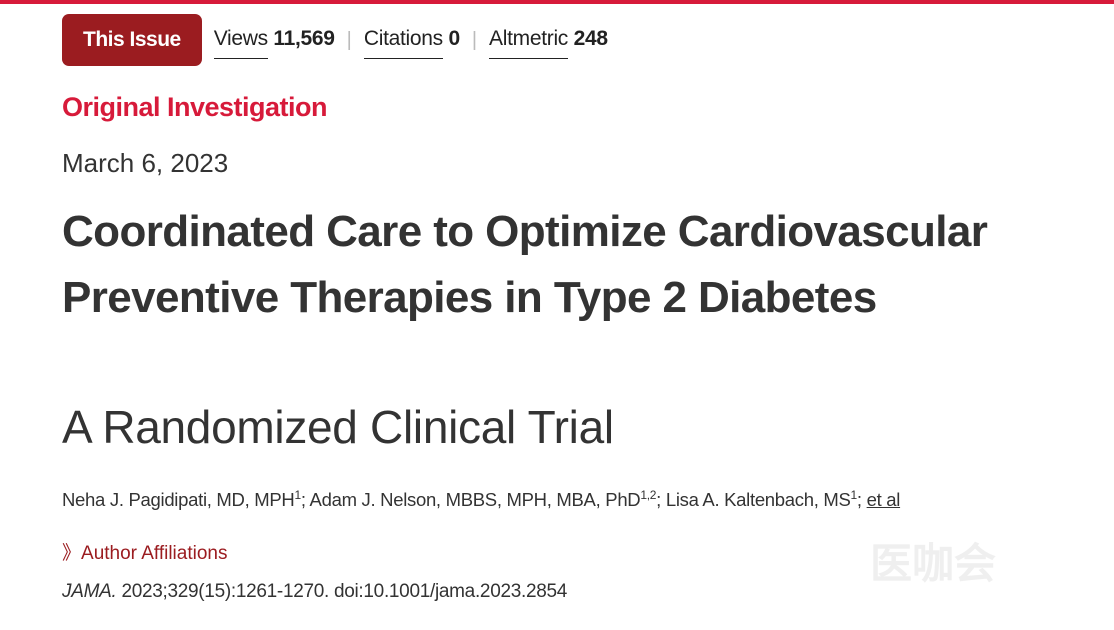 This screenshot has height=630, width=1114. What do you see at coordinates (475, 500) in the screenshot?
I see `author: Adam J. Nelson, MBBS, MPH, MBA, PhD` at bounding box center [475, 500].